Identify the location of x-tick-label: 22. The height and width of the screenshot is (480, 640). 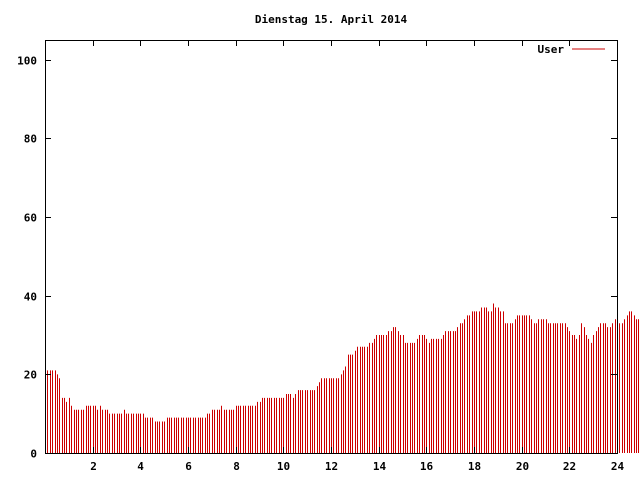
(569, 466).